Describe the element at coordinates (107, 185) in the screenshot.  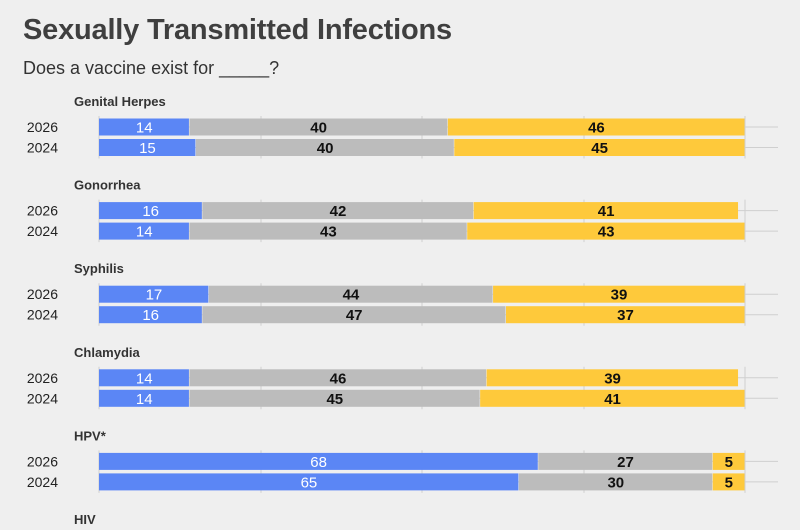
I see `group-label: Gonorrhea` at that location.